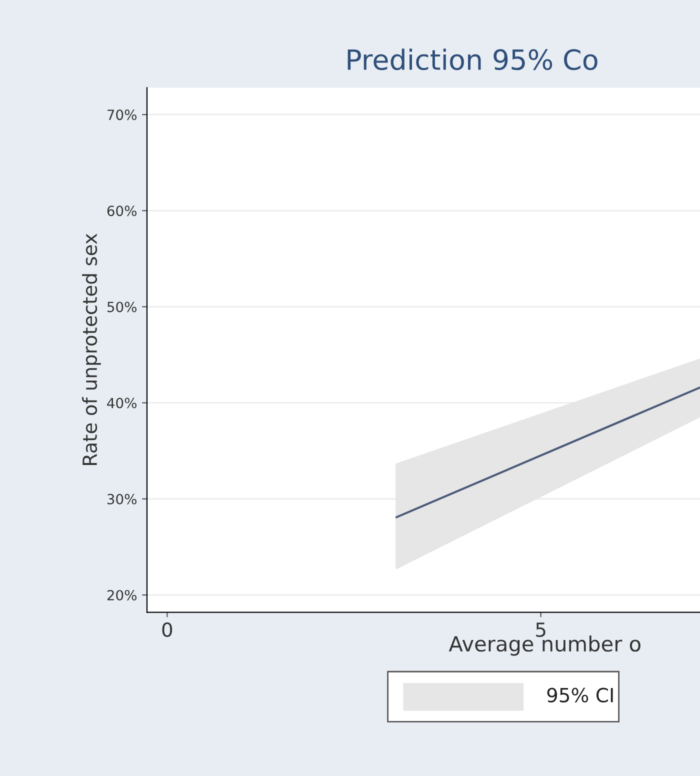  What do you see at coordinates (122, 499) in the screenshot?
I see `y-tick-label: 30%` at bounding box center [122, 499].